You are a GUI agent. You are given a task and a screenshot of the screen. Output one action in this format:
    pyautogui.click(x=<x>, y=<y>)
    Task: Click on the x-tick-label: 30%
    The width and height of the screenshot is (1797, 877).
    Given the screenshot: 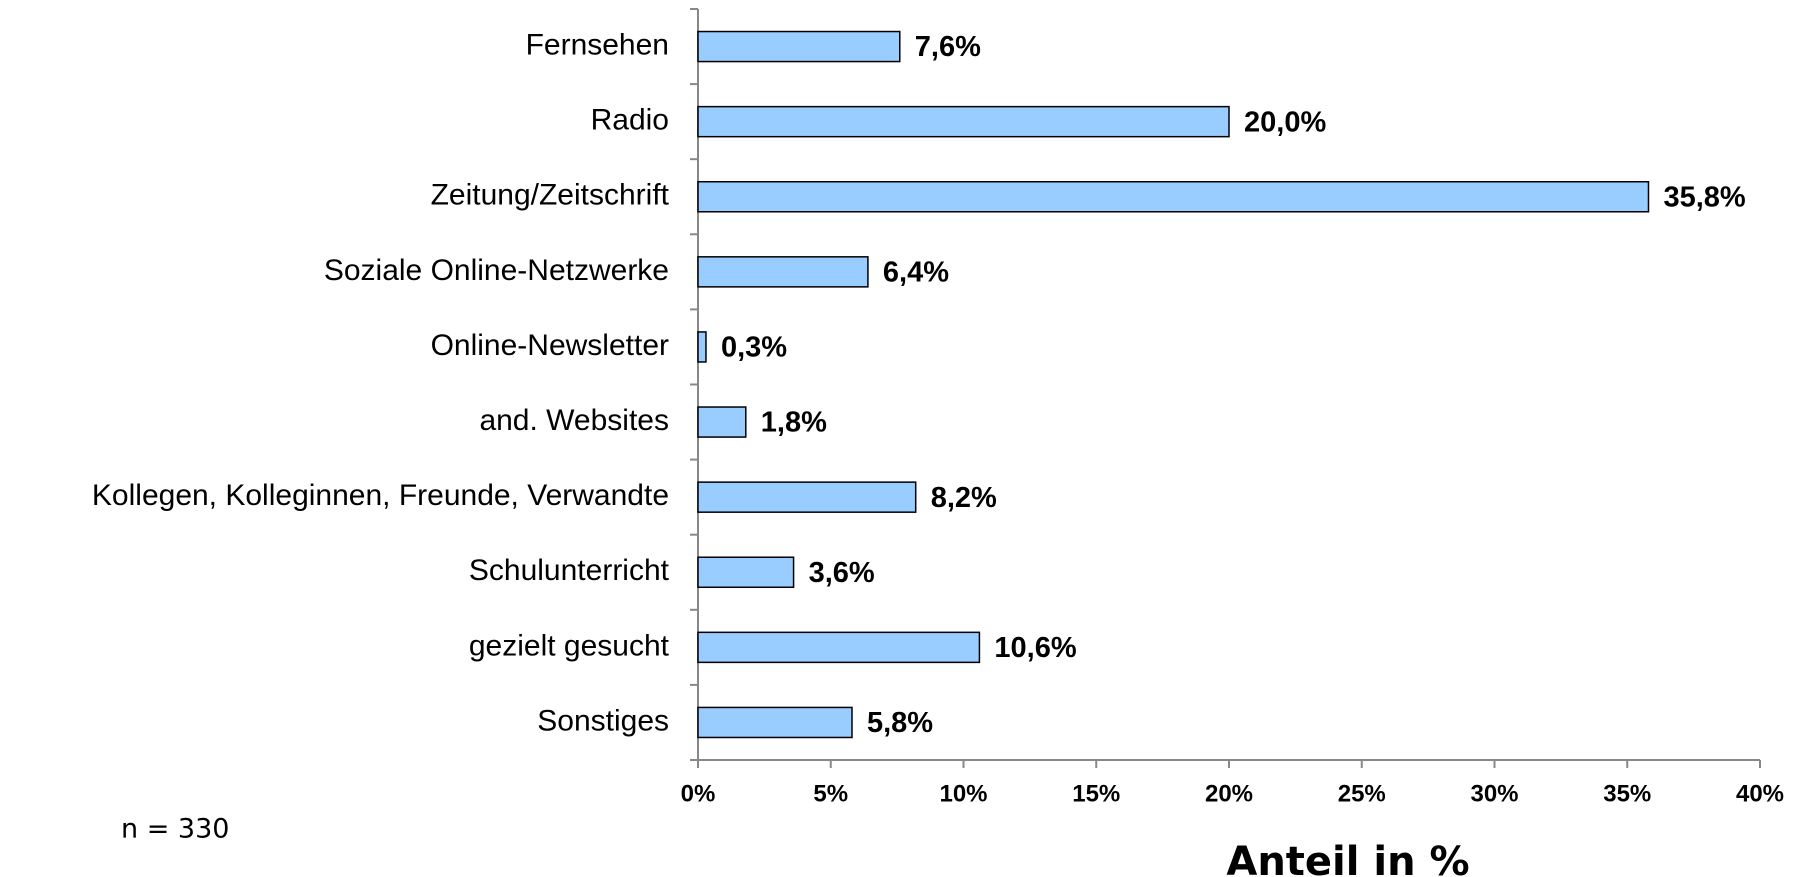 What is the action you would take?
    pyautogui.click(x=1494, y=793)
    